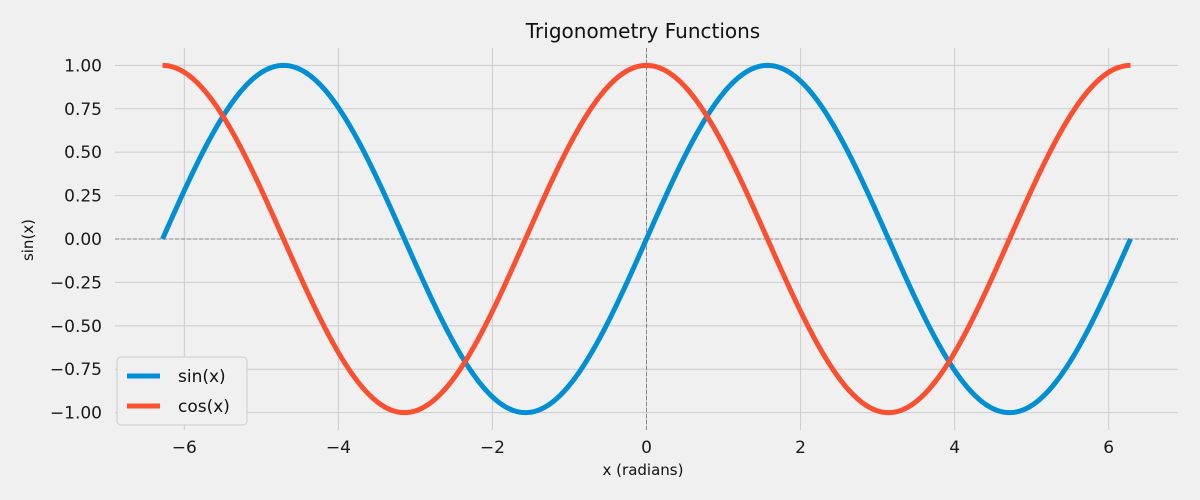 This screenshot has height=500, width=1200. Describe the element at coordinates (338, 448) in the screenshot. I see `x-tick-label: −4` at that location.